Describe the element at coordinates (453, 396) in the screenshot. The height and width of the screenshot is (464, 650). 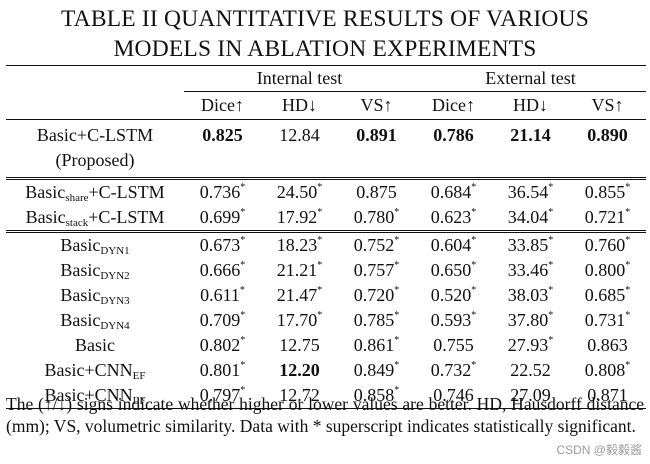
I see `table-cell: 0.746` at that location.